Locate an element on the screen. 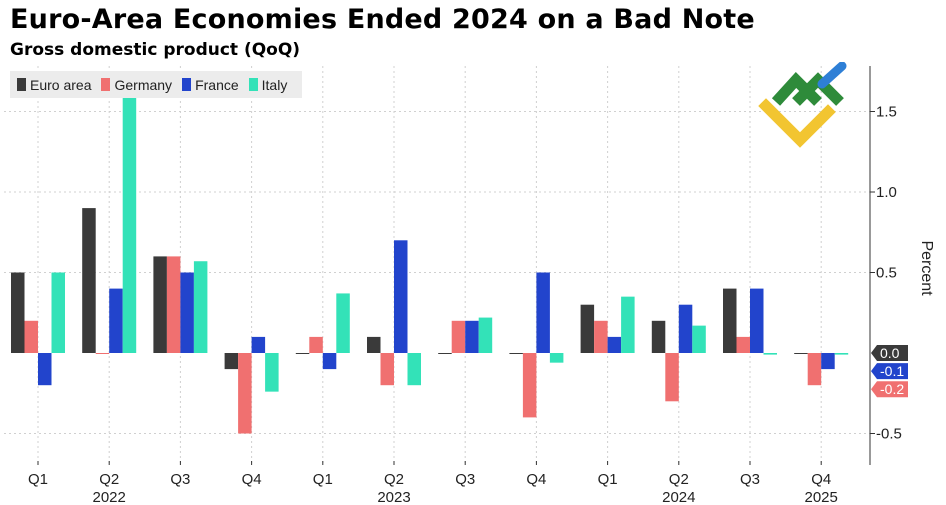 The image size is (946, 505). chart-subtitle: Gross domestic product (QoQ) is located at coordinates (155, 50).